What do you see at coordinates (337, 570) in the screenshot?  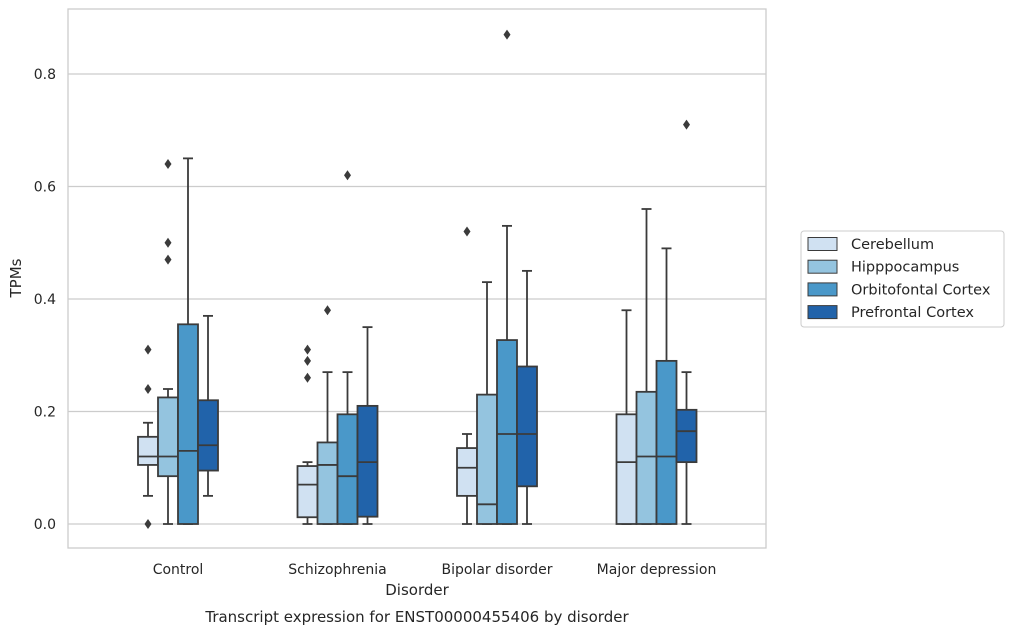 I see `x-tick-label: Schizophrenia` at bounding box center [337, 570].